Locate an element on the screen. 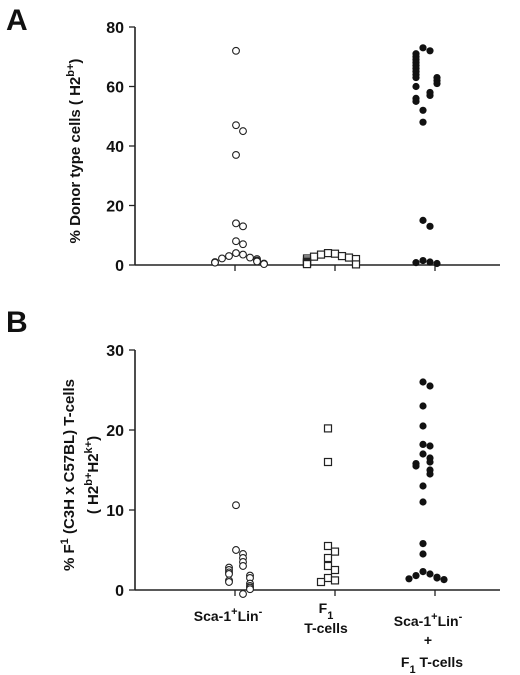 This screenshot has height=675, width=520. y-tick-label: 10 is located at coordinates (115, 511).